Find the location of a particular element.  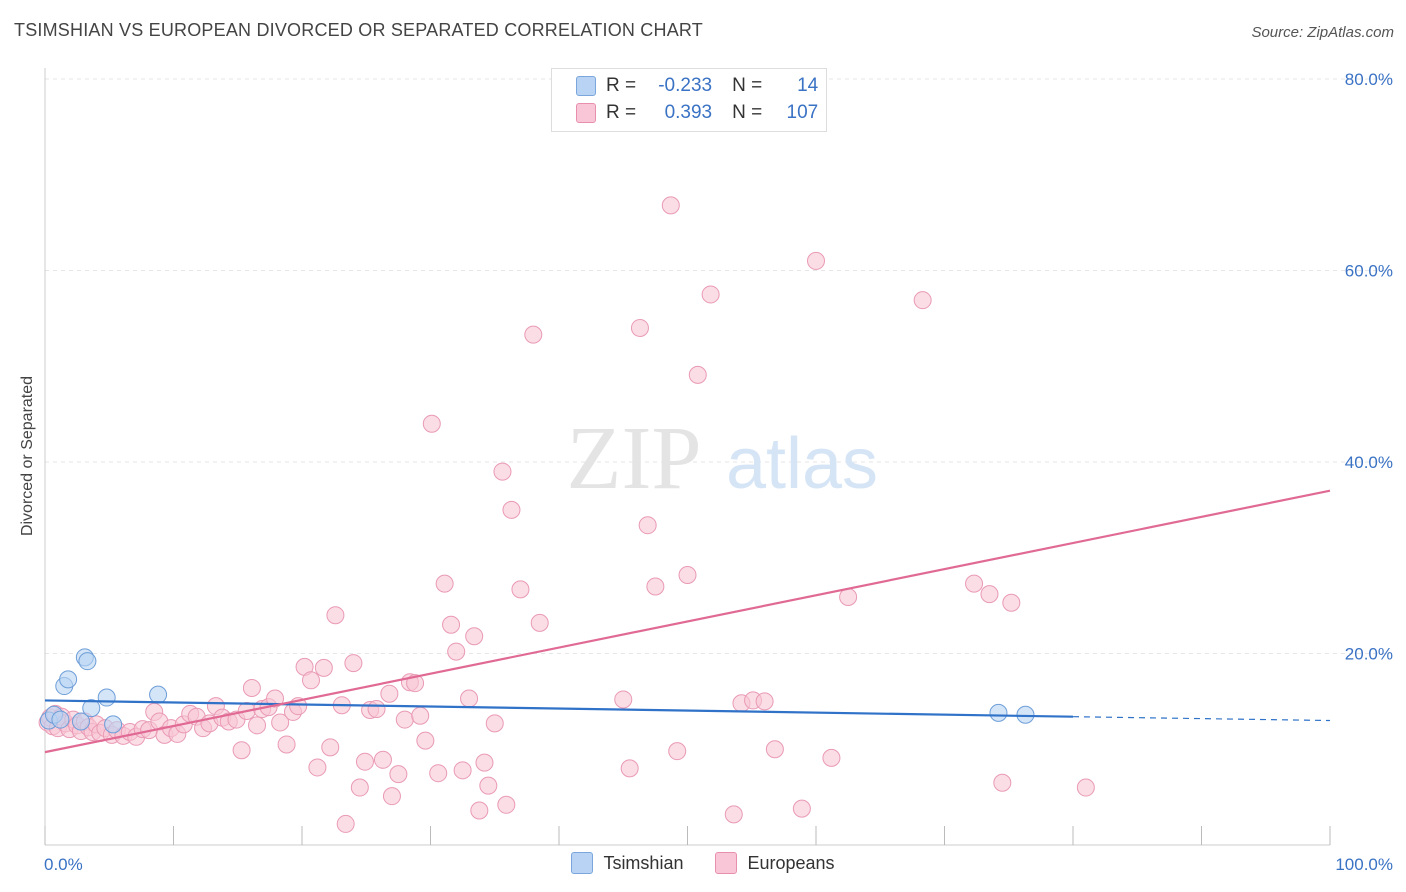

tsimshian-legend-swatch is located at coordinates (582, 863).